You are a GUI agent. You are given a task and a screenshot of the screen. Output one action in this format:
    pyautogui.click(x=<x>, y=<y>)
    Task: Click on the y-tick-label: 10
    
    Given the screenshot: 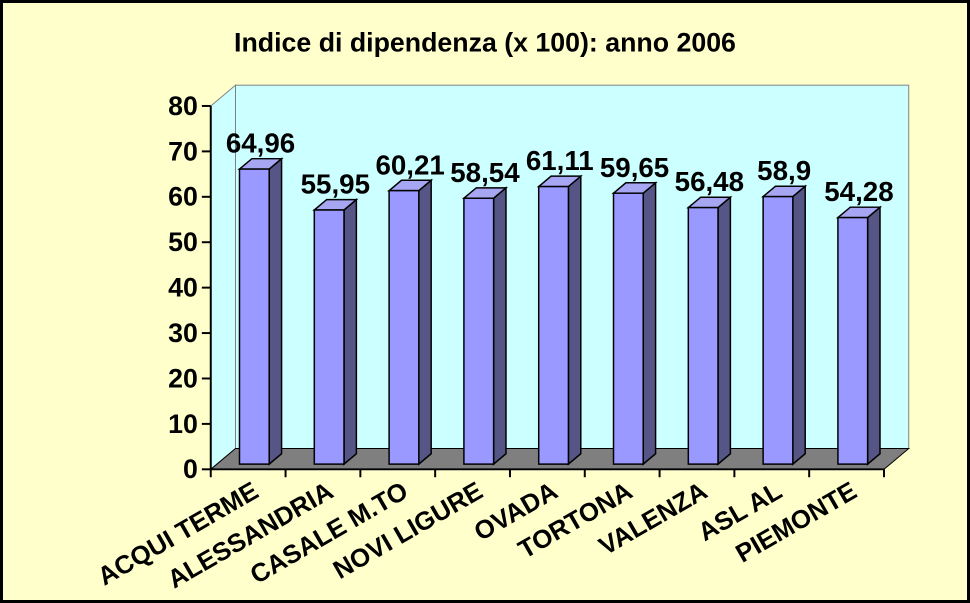 What is the action you would take?
    pyautogui.click(x=183, y=424)
    